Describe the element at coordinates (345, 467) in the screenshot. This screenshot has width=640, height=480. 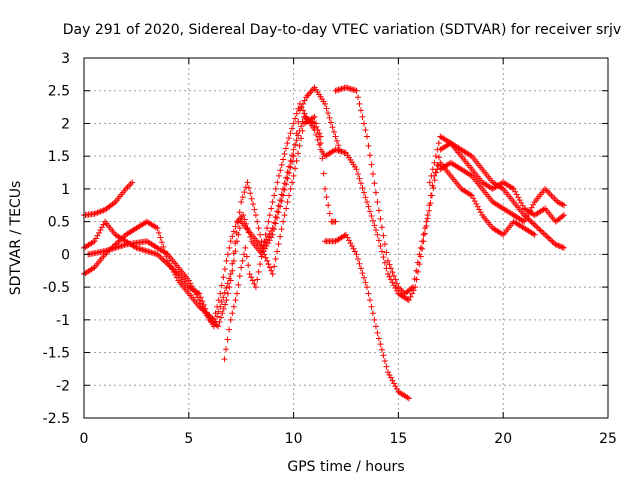
I see `x-axis-label: GPS time / hours` at that location.